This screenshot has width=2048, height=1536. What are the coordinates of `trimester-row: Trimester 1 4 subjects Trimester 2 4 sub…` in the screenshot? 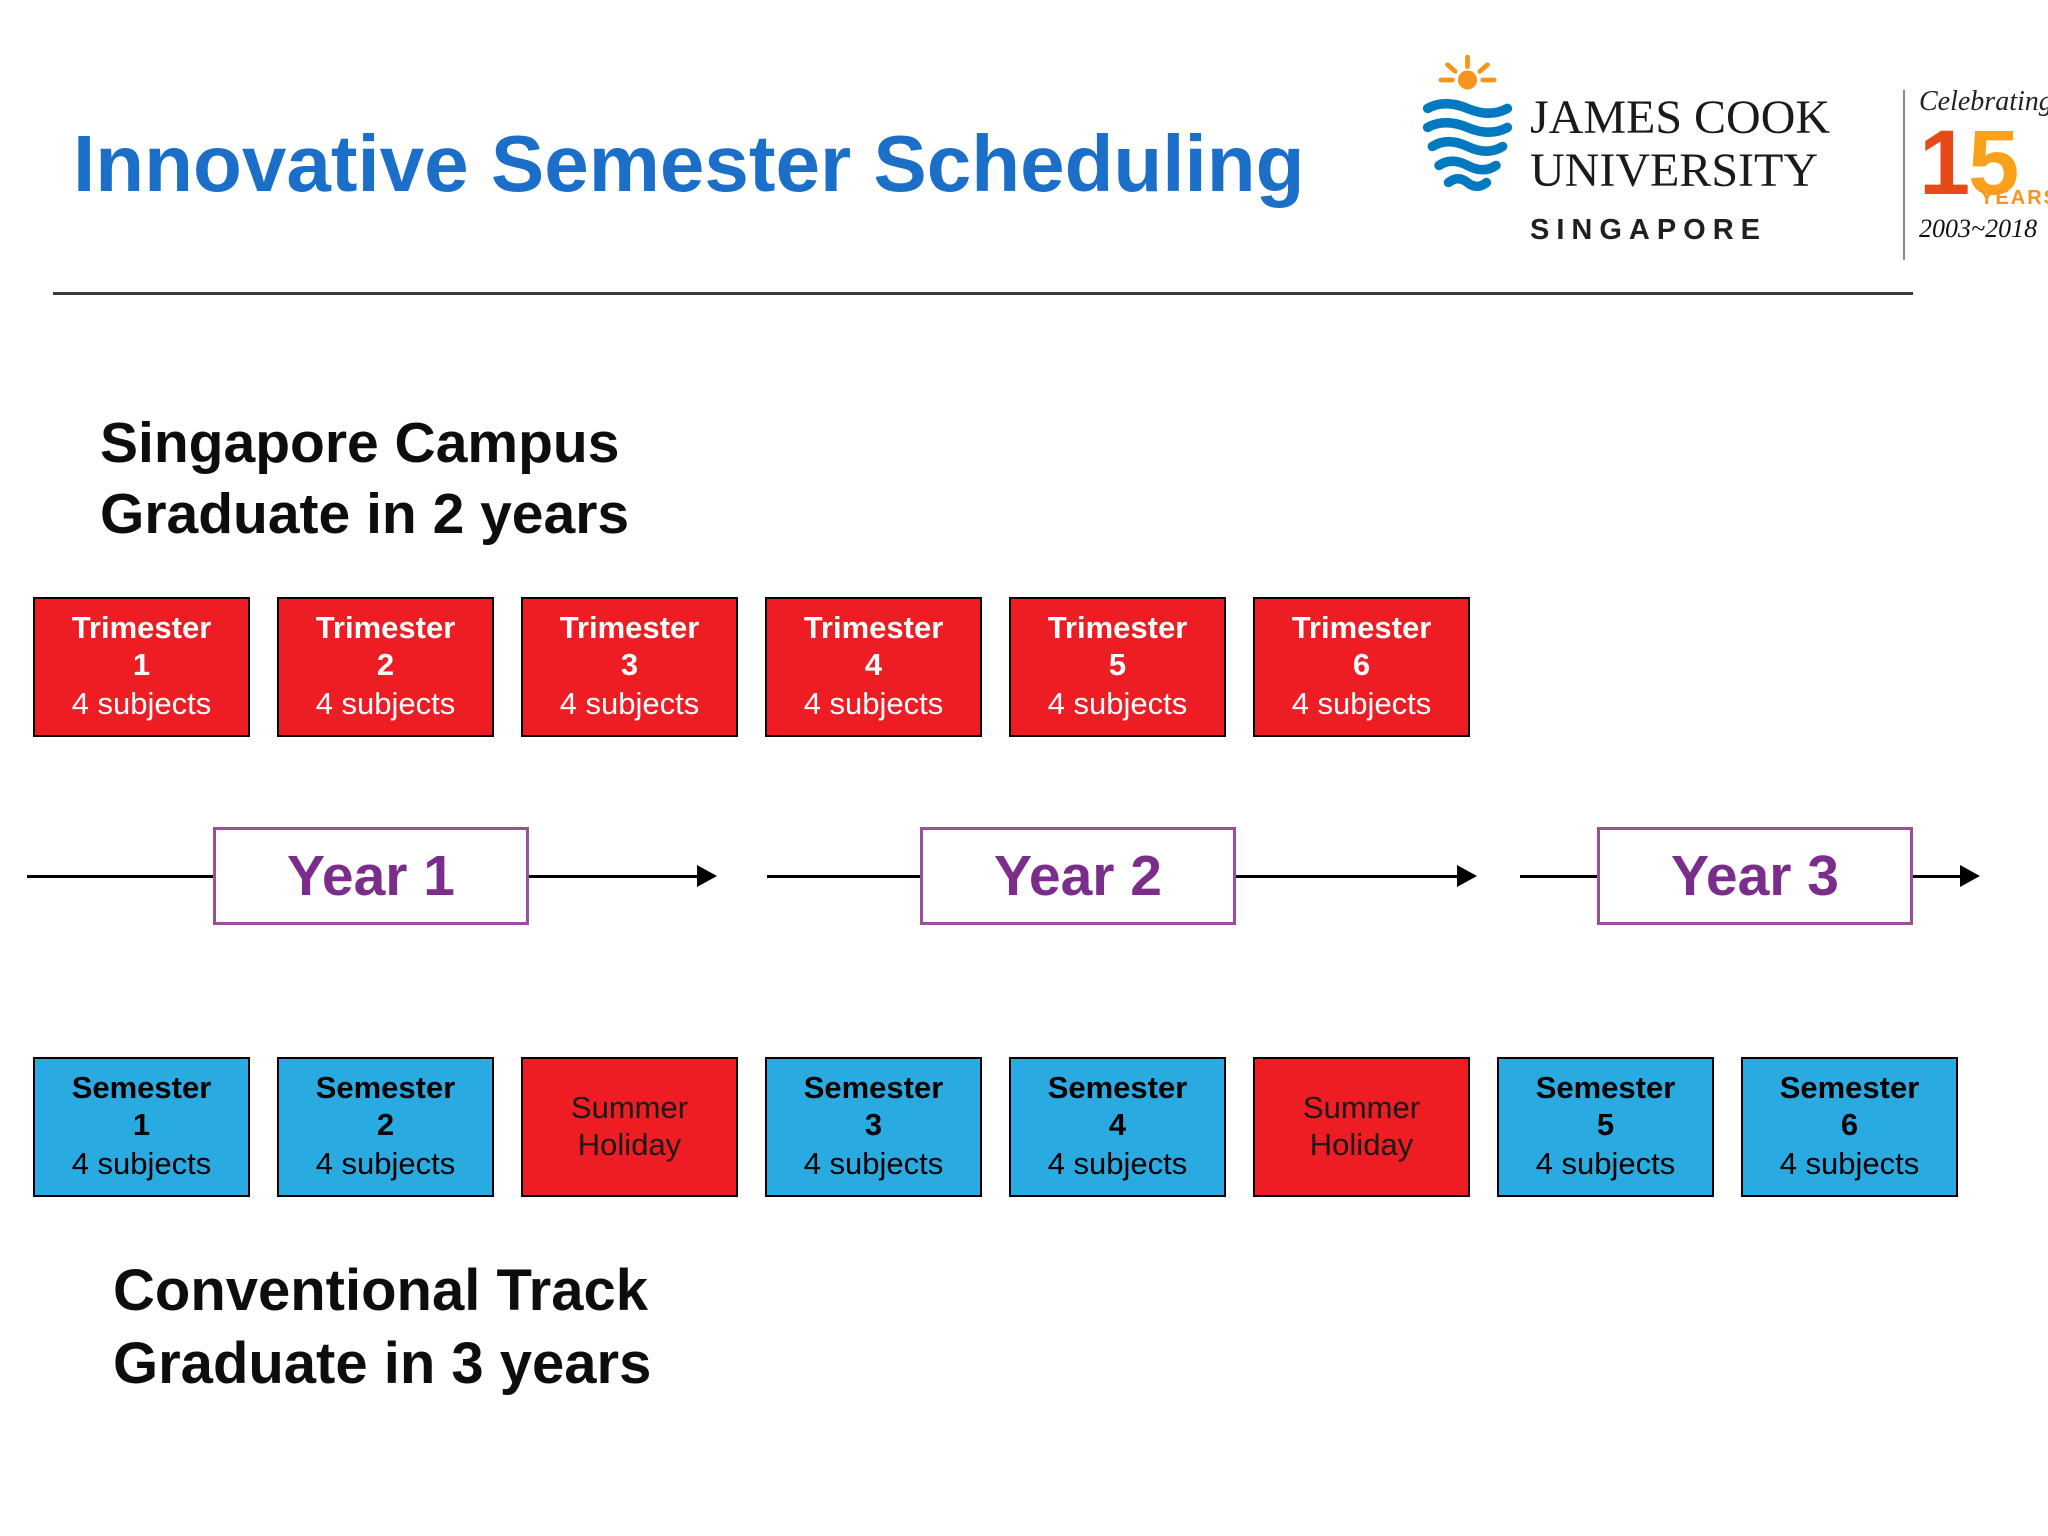 It's located at (751, 667).